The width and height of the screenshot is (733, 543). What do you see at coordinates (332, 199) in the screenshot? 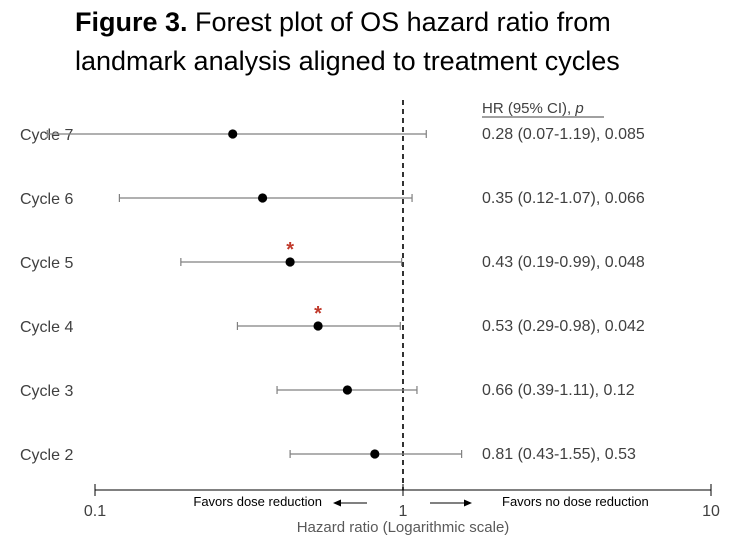
I see `forest-row: Cycle 6 0.35 (0.12-1.07), 0.066` at bounding box center [332, 199].